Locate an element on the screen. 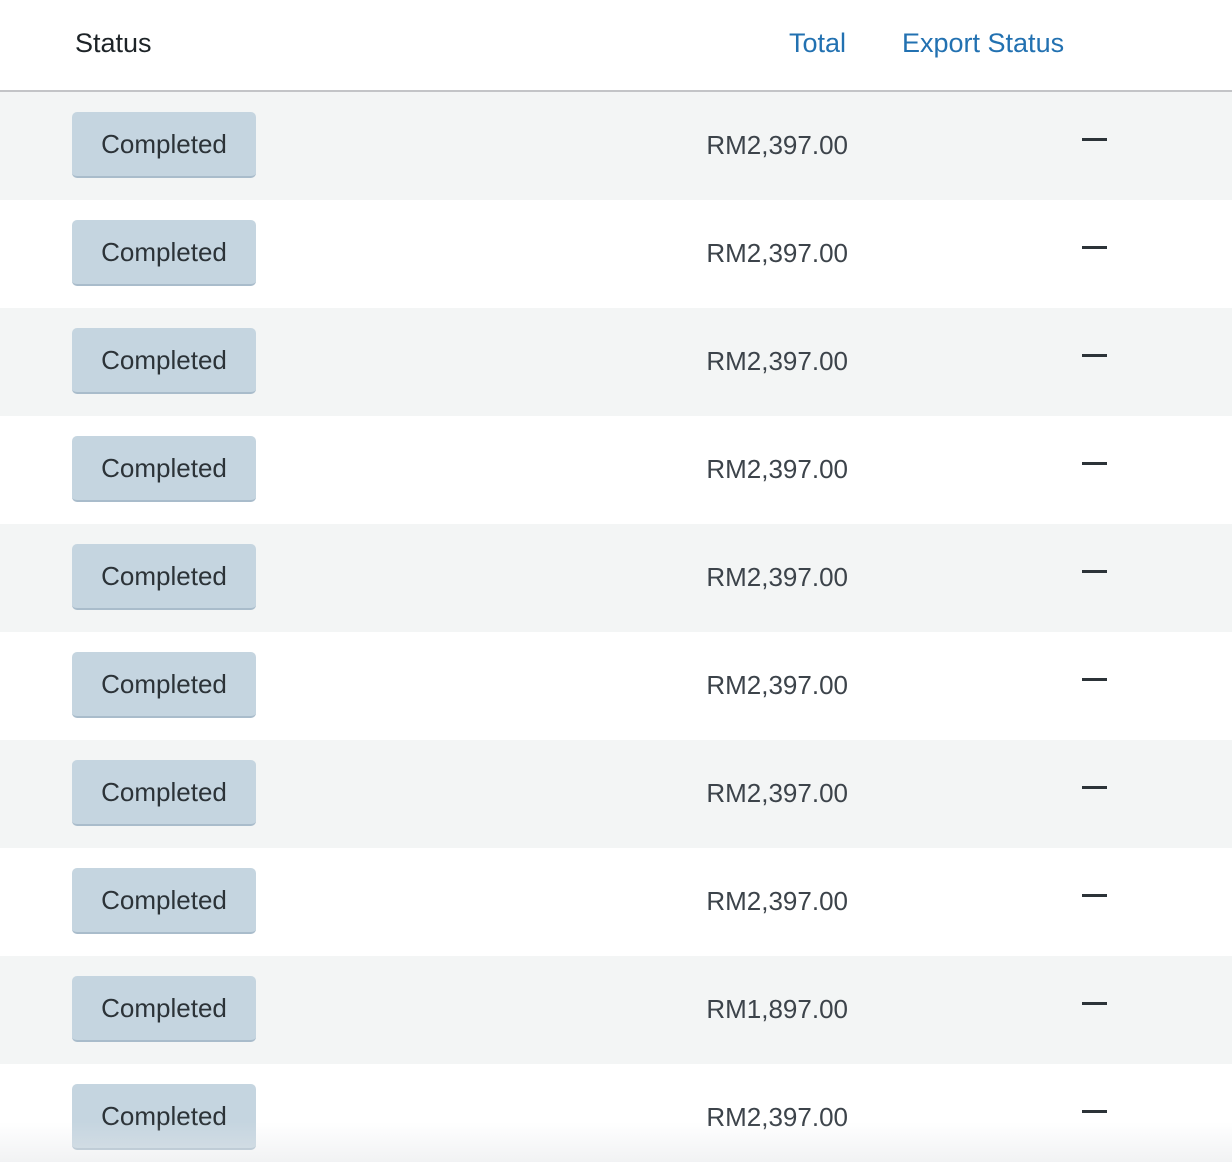 This screenshot has width=1232, height=1162. table-row: Completed RM1,897.00 is located at coordinates (616, 1010).